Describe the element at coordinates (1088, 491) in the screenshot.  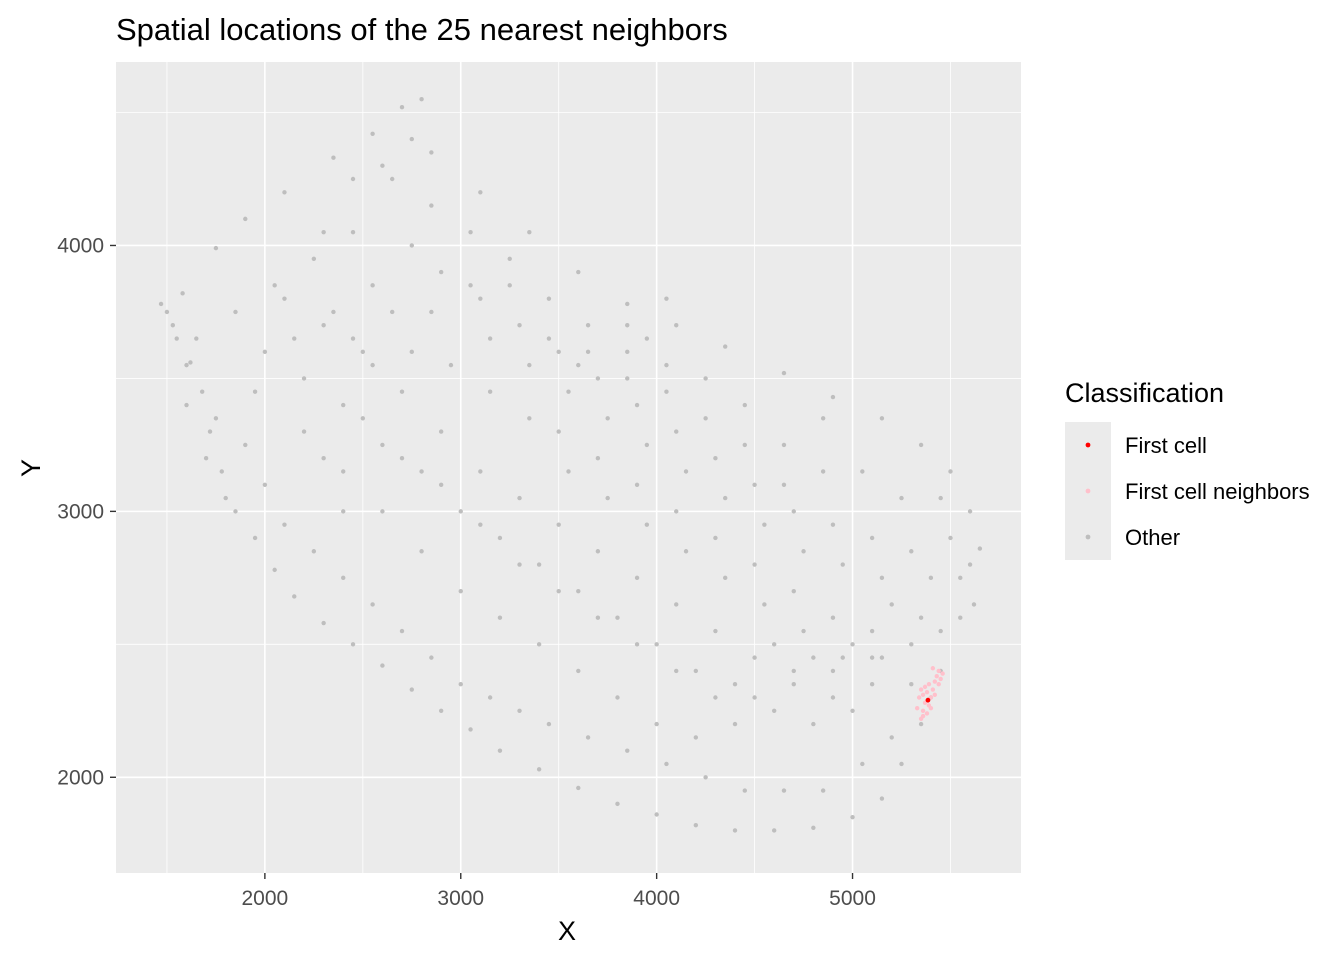
I see `legend-key` at that location.